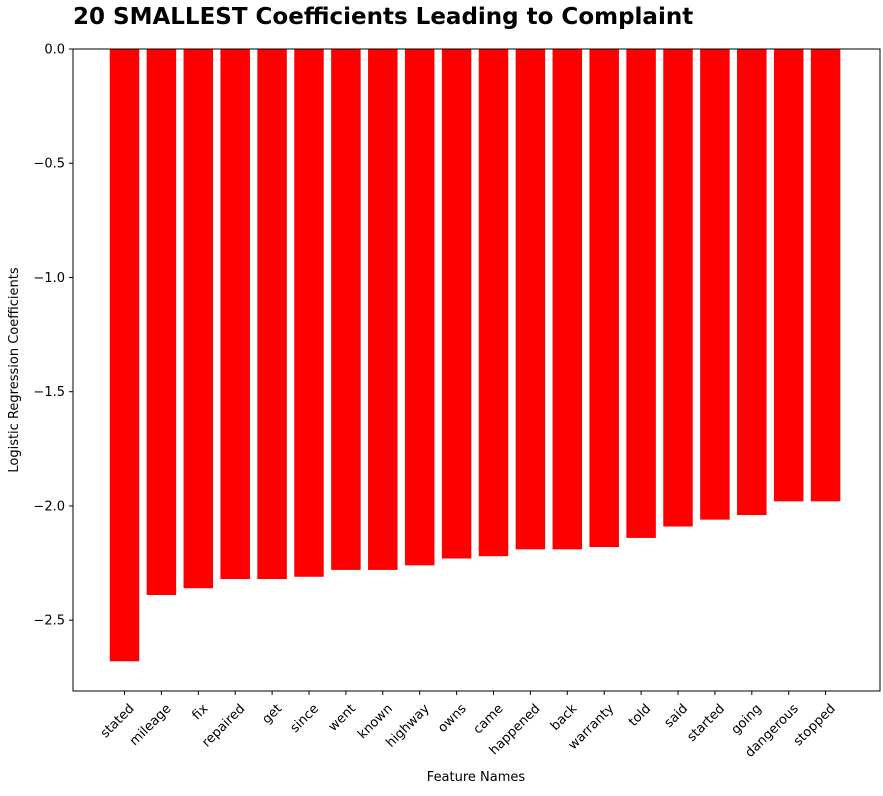 The image size is (883, 796). I want to click on x-tick-label: fix, so click(201, 712).